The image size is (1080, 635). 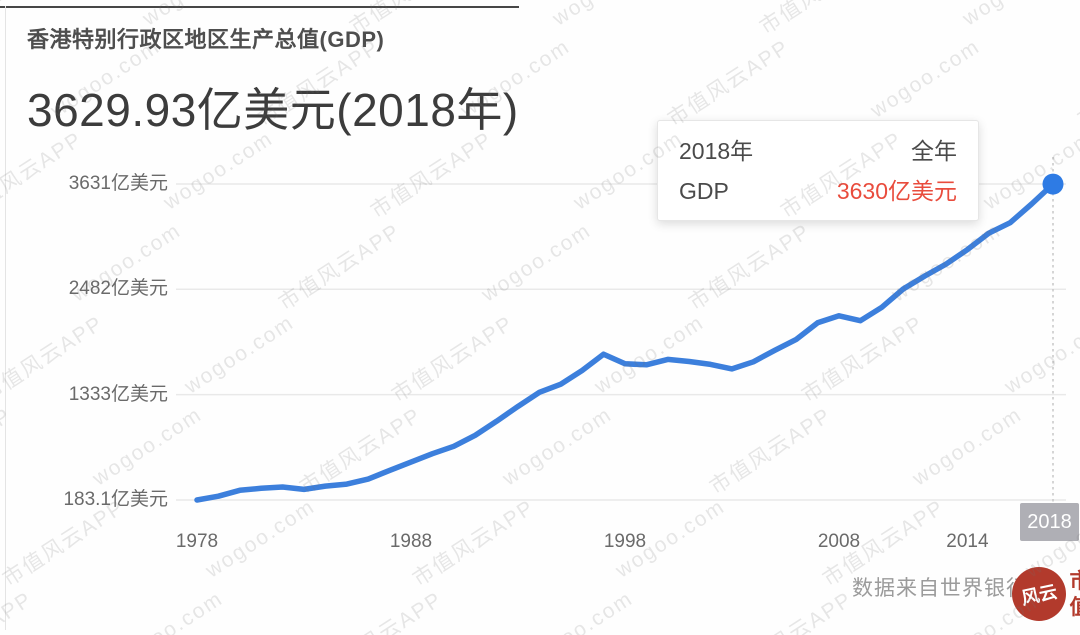 I want to click on brand-logo: 风云 市值, so click(x=1043, y=594).